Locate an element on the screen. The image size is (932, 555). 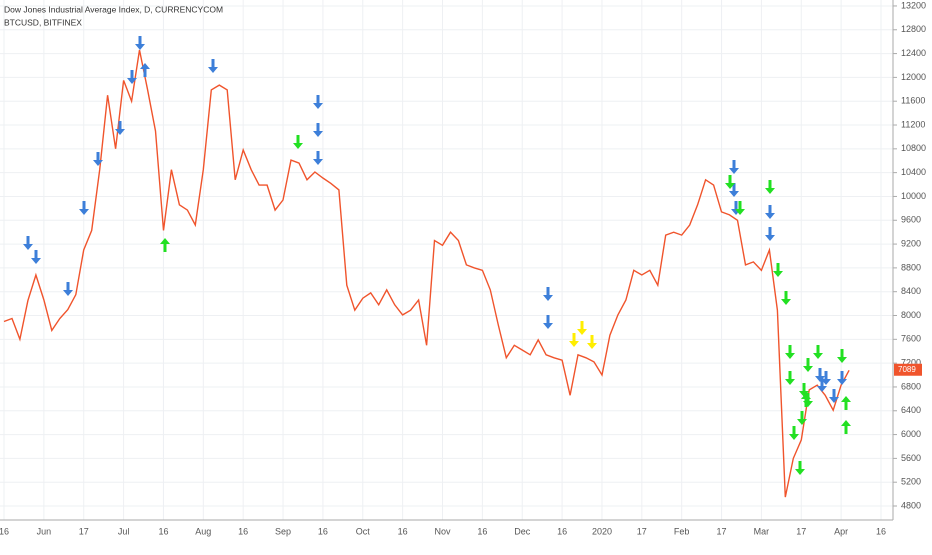
last-price-tag is located at coordinates (908, 369).